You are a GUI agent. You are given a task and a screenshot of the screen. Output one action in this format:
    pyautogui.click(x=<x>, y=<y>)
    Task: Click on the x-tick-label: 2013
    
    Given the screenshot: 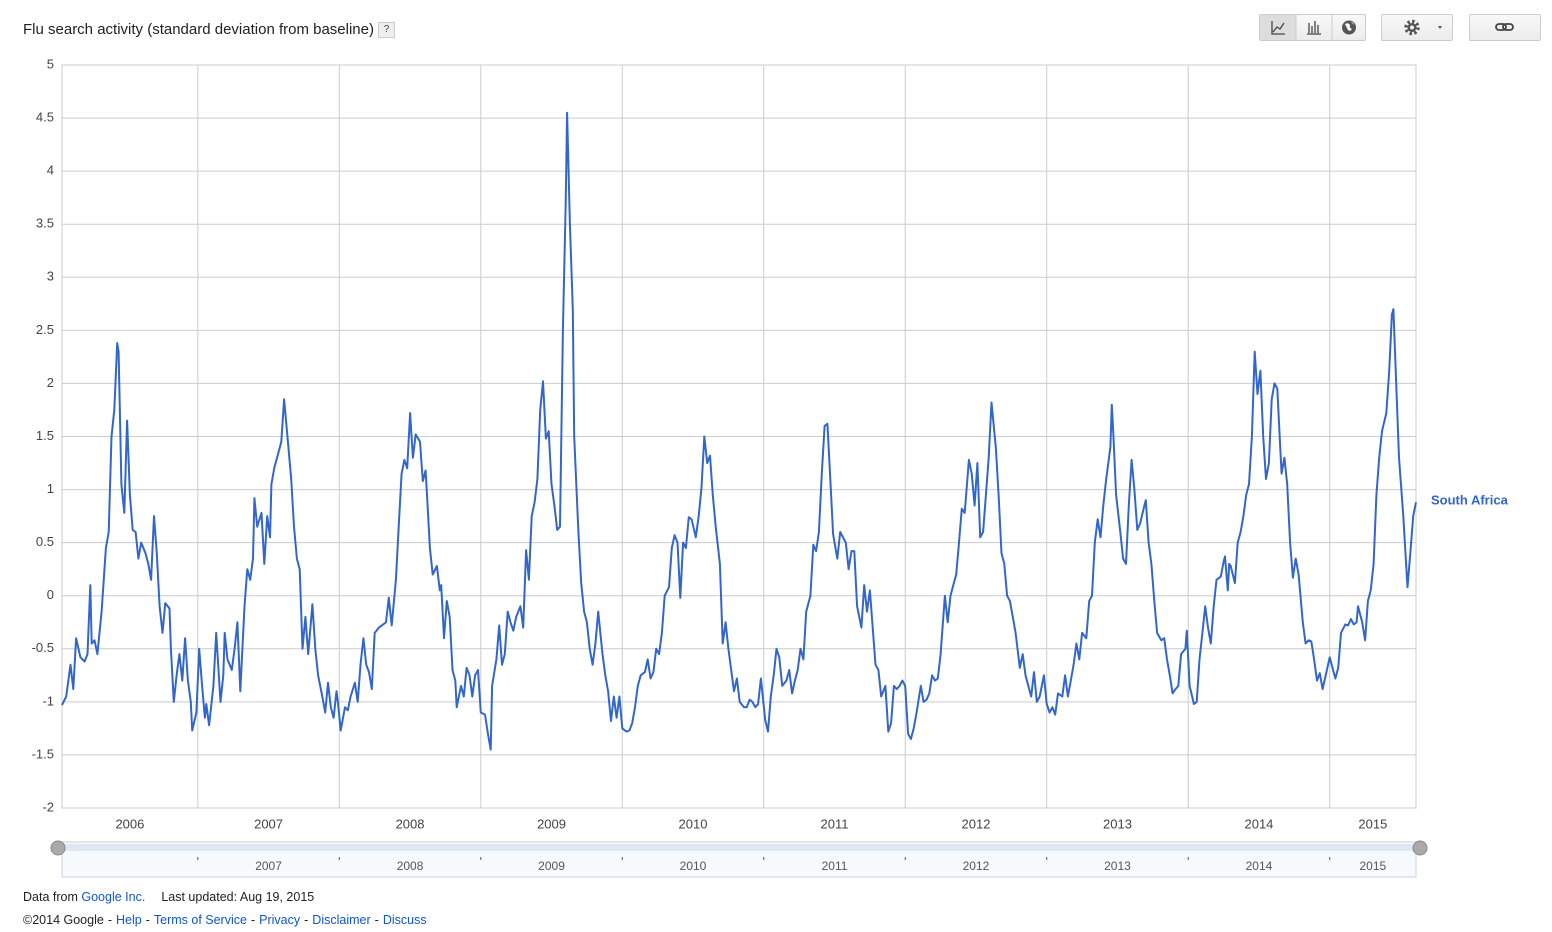 What is the action you would take?
    pyautogui.click(x=1117, y=823)
    